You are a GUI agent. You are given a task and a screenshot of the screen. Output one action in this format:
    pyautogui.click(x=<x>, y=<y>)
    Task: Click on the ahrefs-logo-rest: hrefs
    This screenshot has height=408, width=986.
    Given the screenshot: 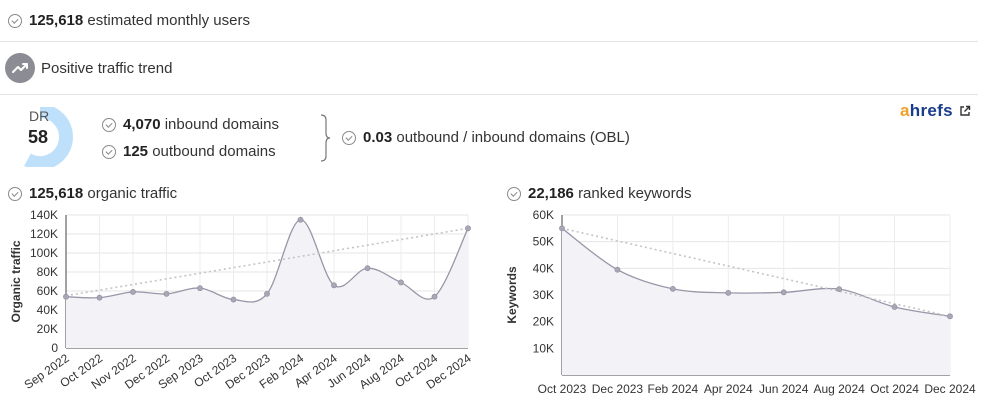 What is the action you would take?
    pyautogui.click(x=931, y=110)
    